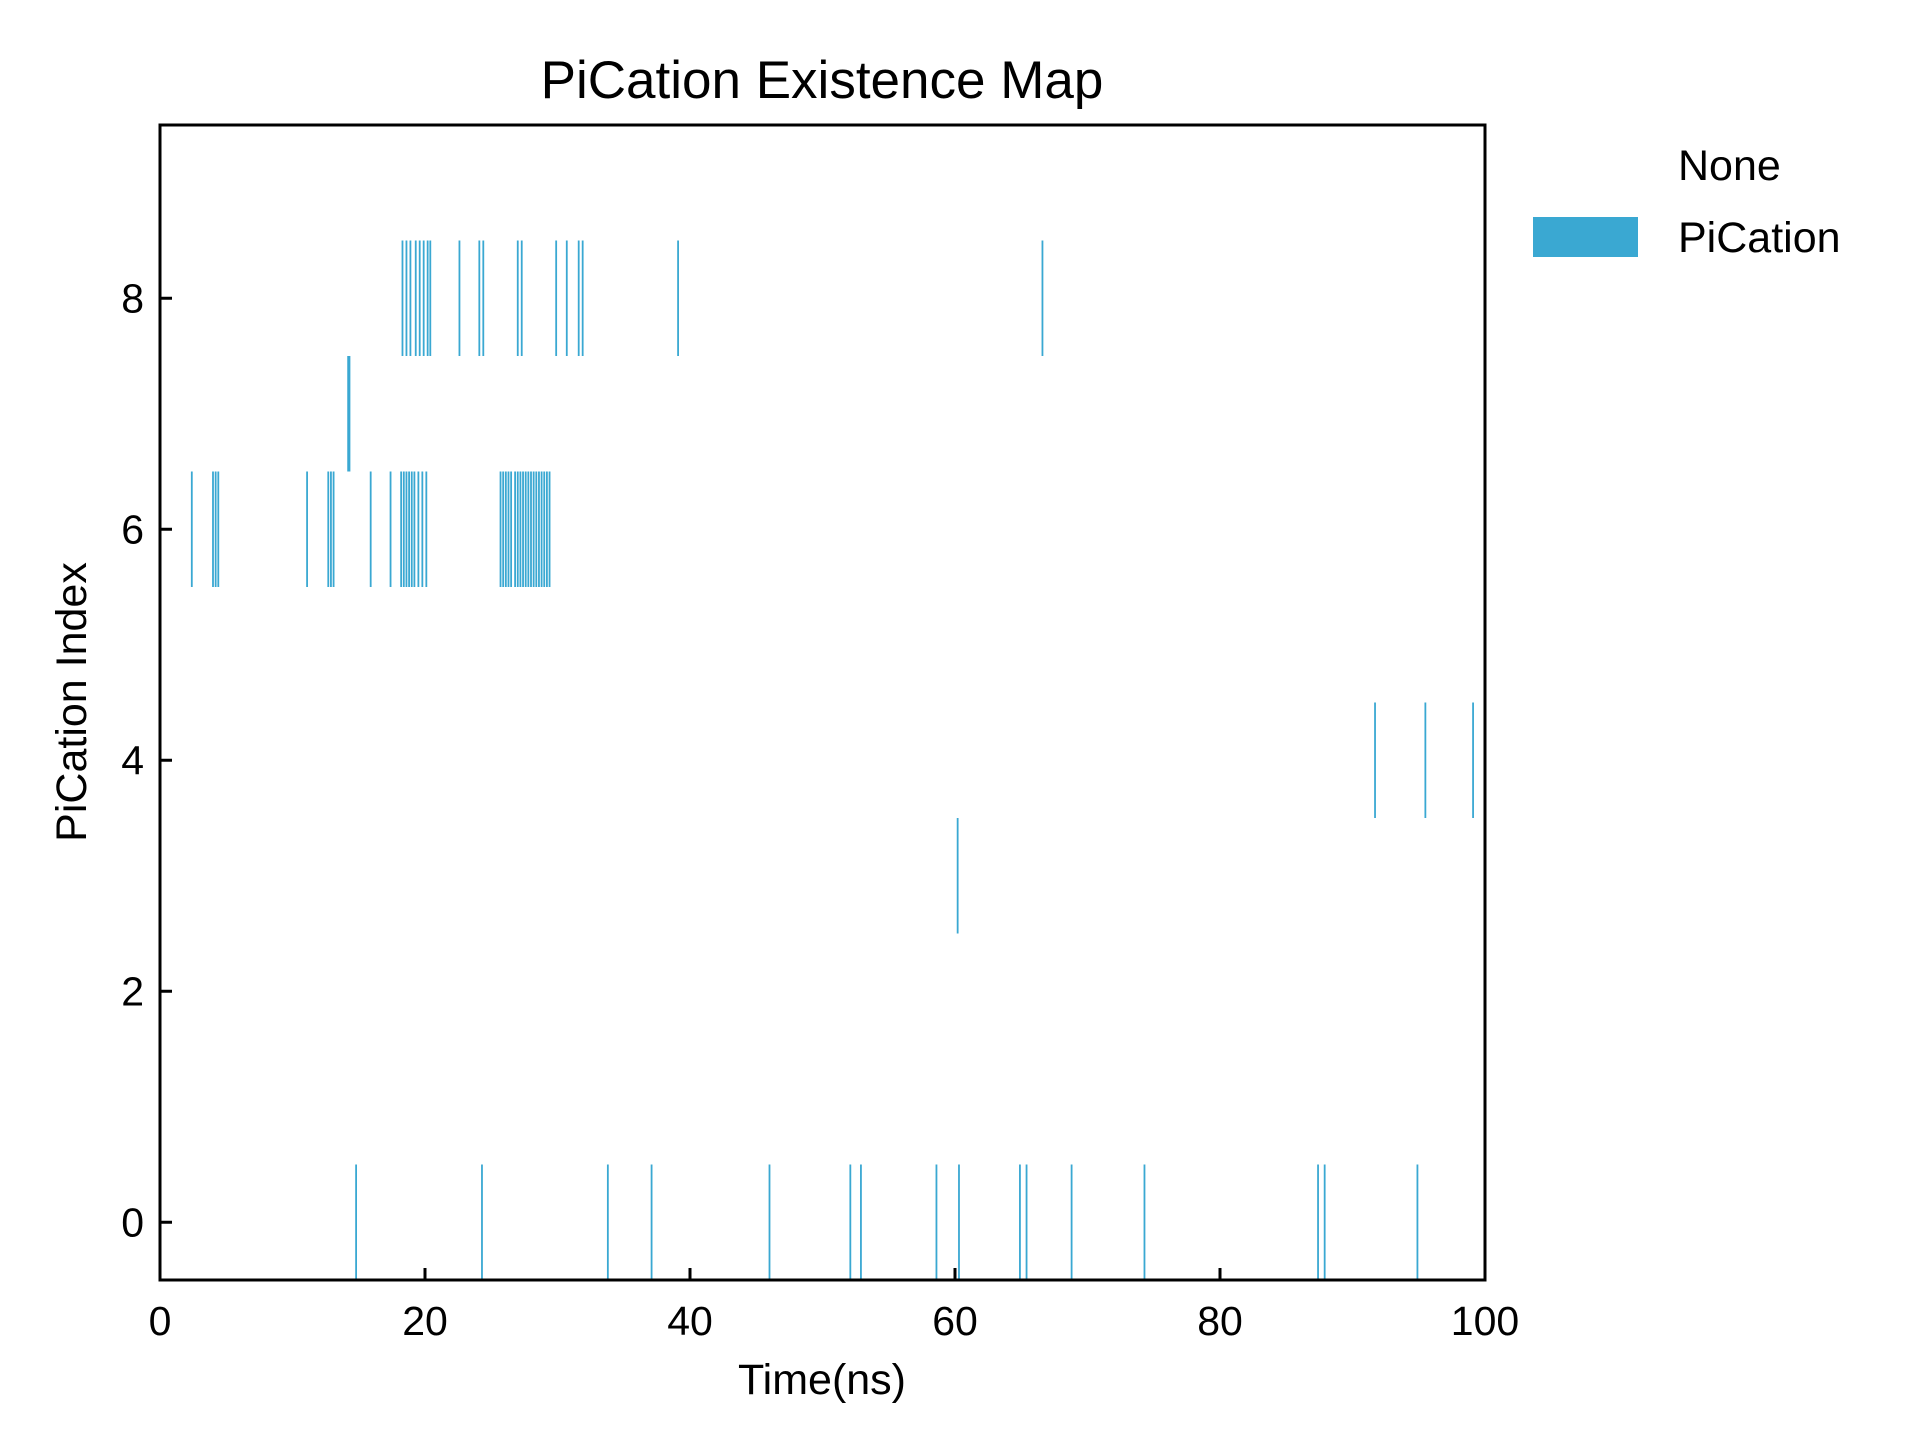  What do you see at coordinates (1729, 166) in the screenshot?
I see `legend-label: None` at bounding box center [1729, 166].